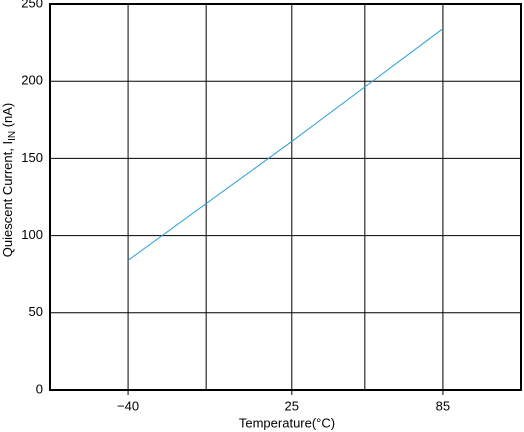 Image resolution: width=524 pixels, height=432 pixels. What do you see at coordinates (32, 157) in the screenshot?
I see `y-tick-label: 150` at bounding box center [32, 157].